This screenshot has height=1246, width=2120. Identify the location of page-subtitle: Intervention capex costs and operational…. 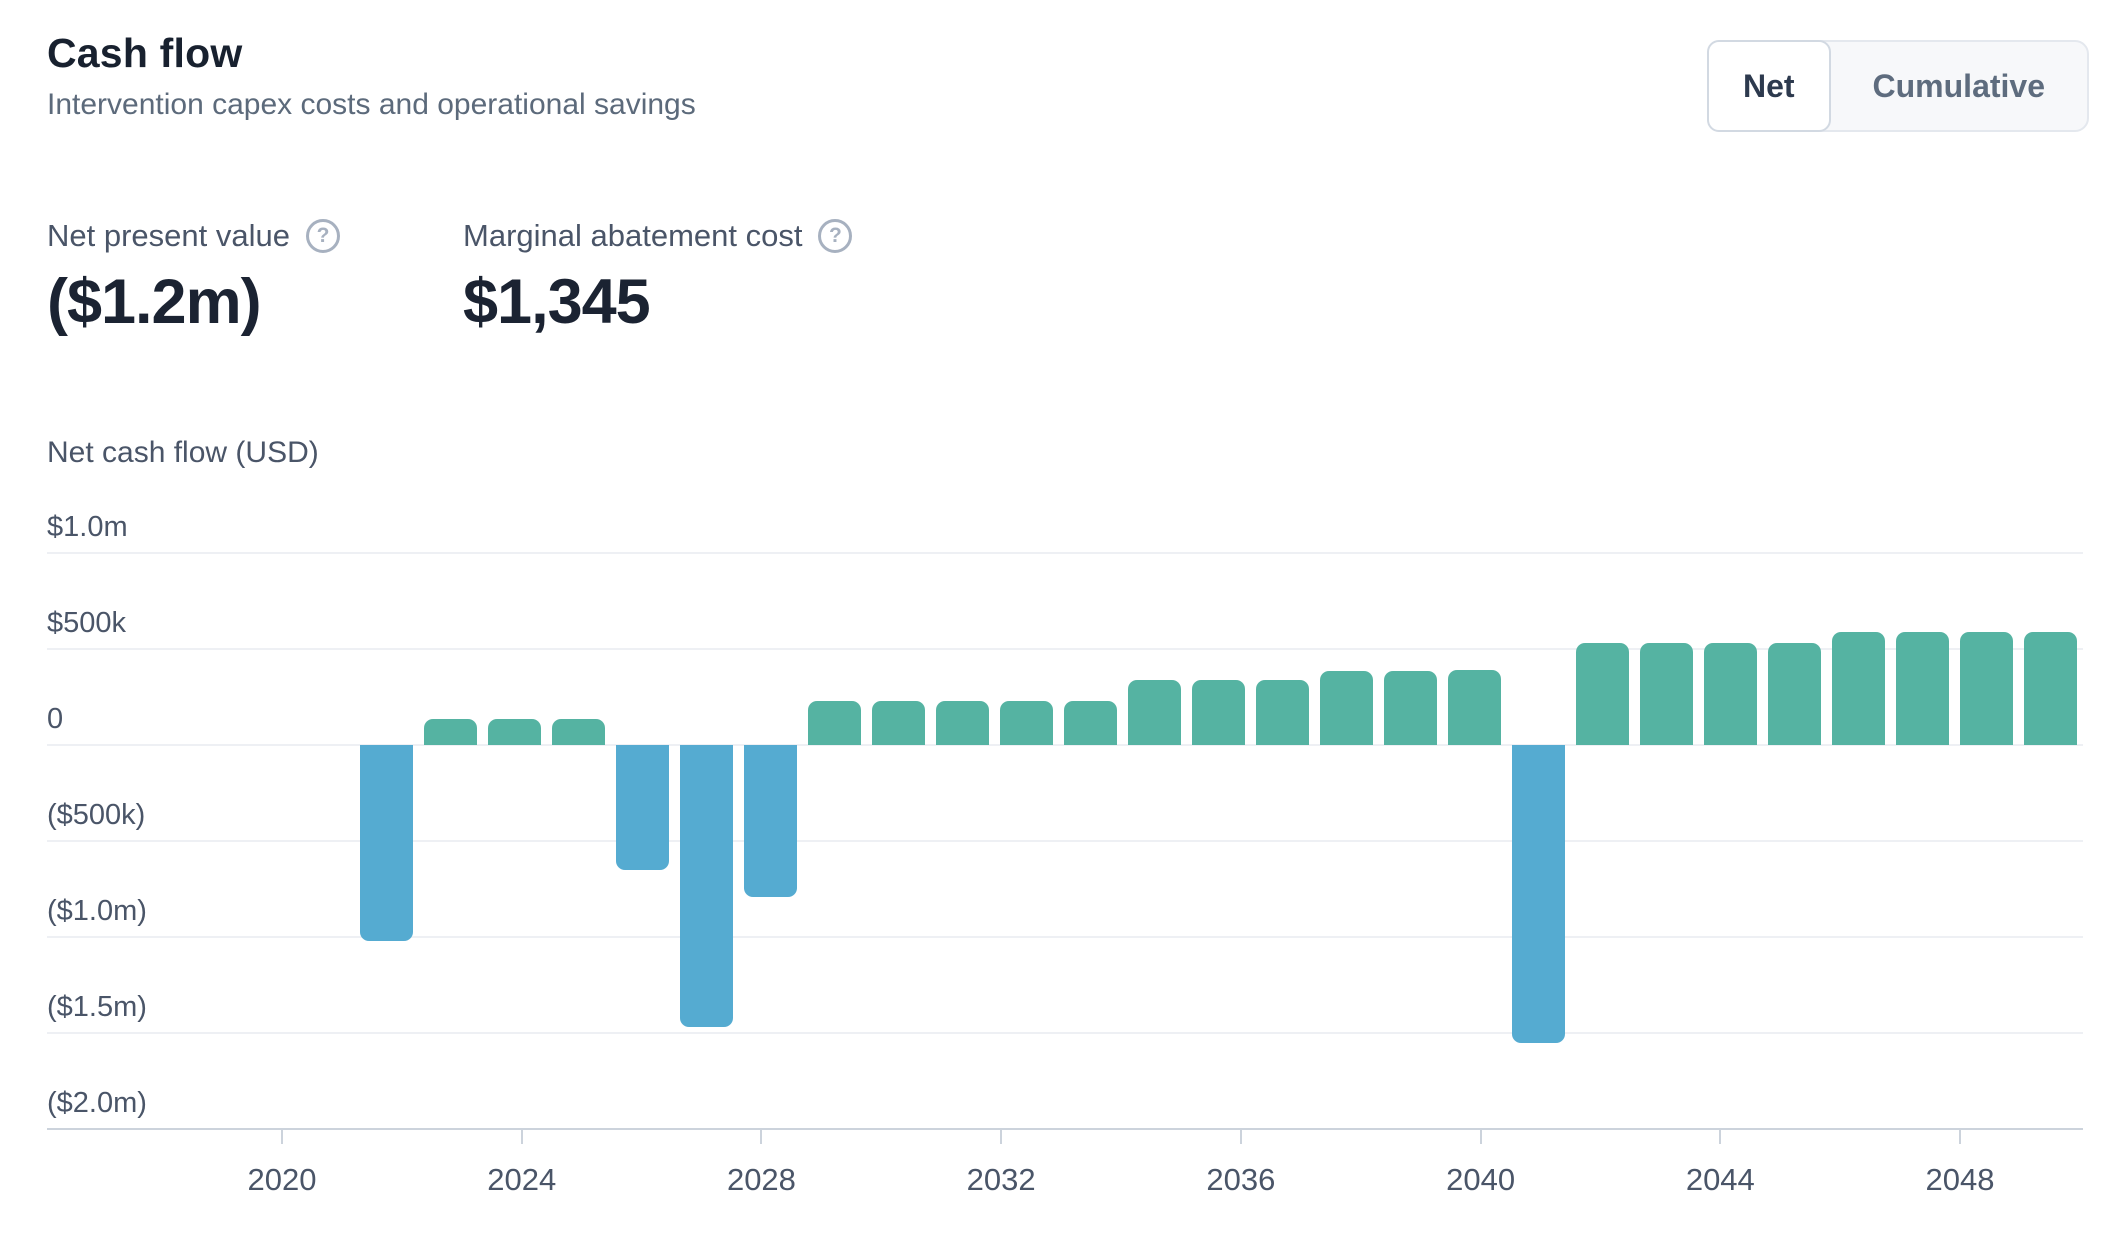
(371, 104).